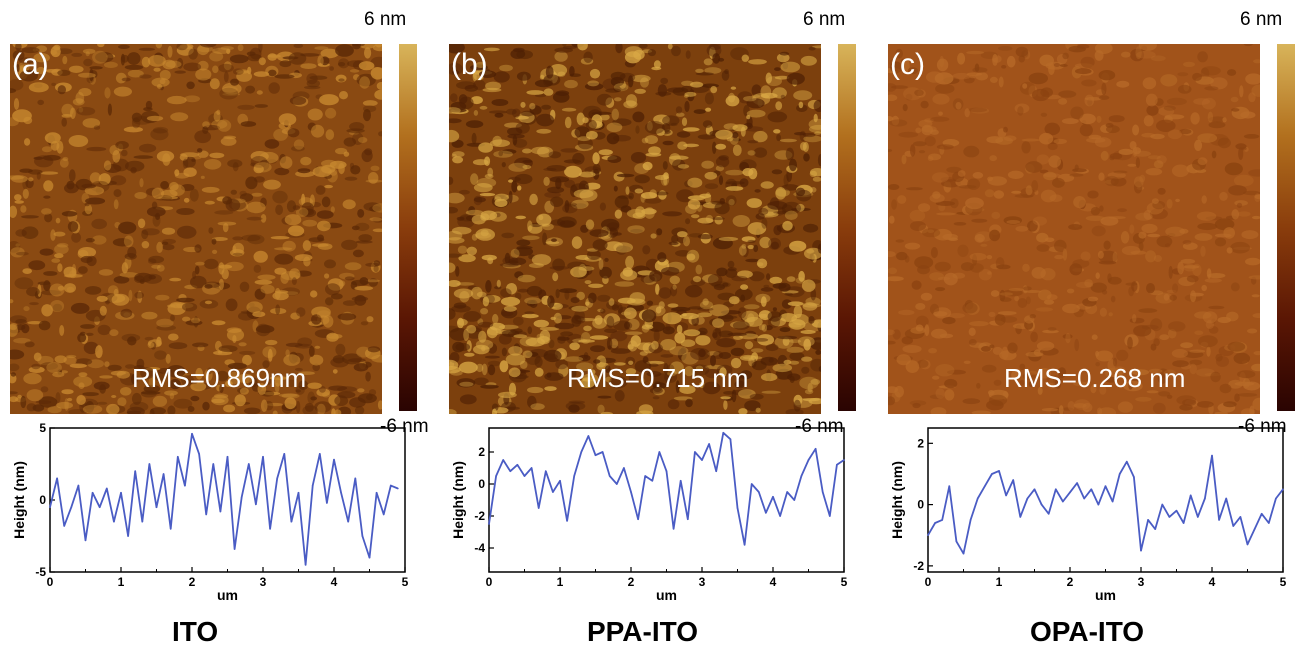  I want to click on y-axis-label: Height (nm), so click(458, 500).